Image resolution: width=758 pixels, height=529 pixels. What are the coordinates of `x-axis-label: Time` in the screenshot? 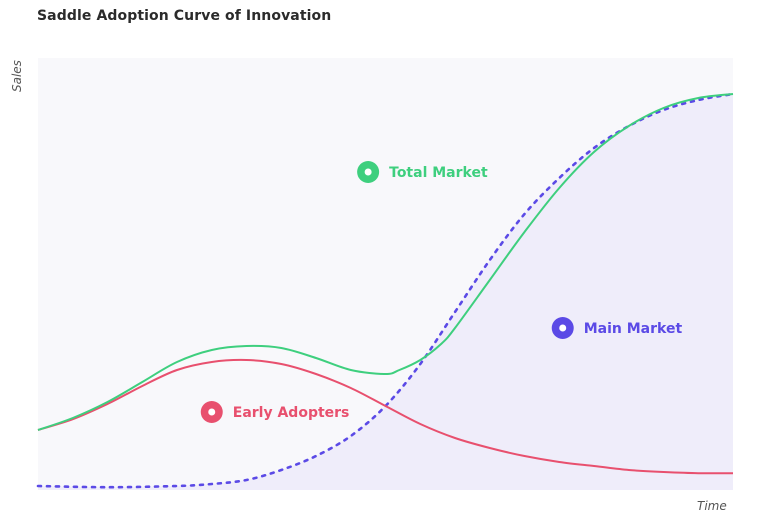 It's located at (712, 506).